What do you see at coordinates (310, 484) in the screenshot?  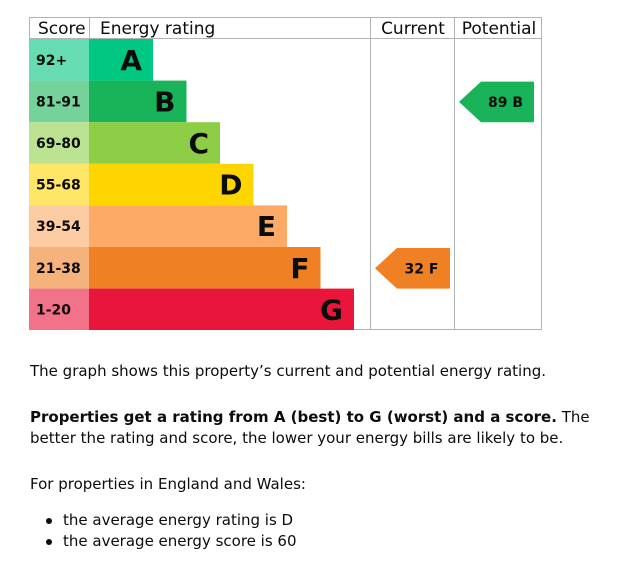 I see `region-intro: For properties in England and Wales:` at bounding box center [310, 484].